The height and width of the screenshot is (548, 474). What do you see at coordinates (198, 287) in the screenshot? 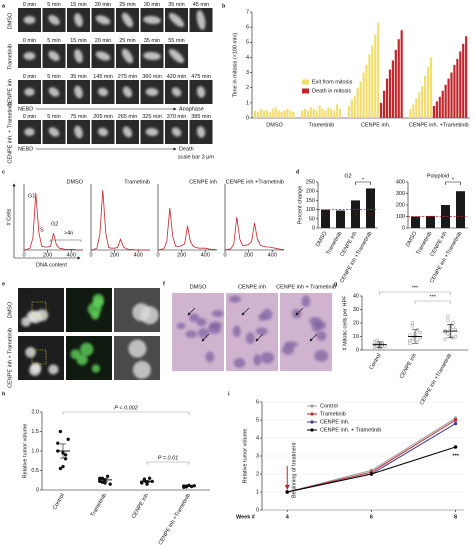
I see `column-label: DMSO` at bounding box center [198, 287].